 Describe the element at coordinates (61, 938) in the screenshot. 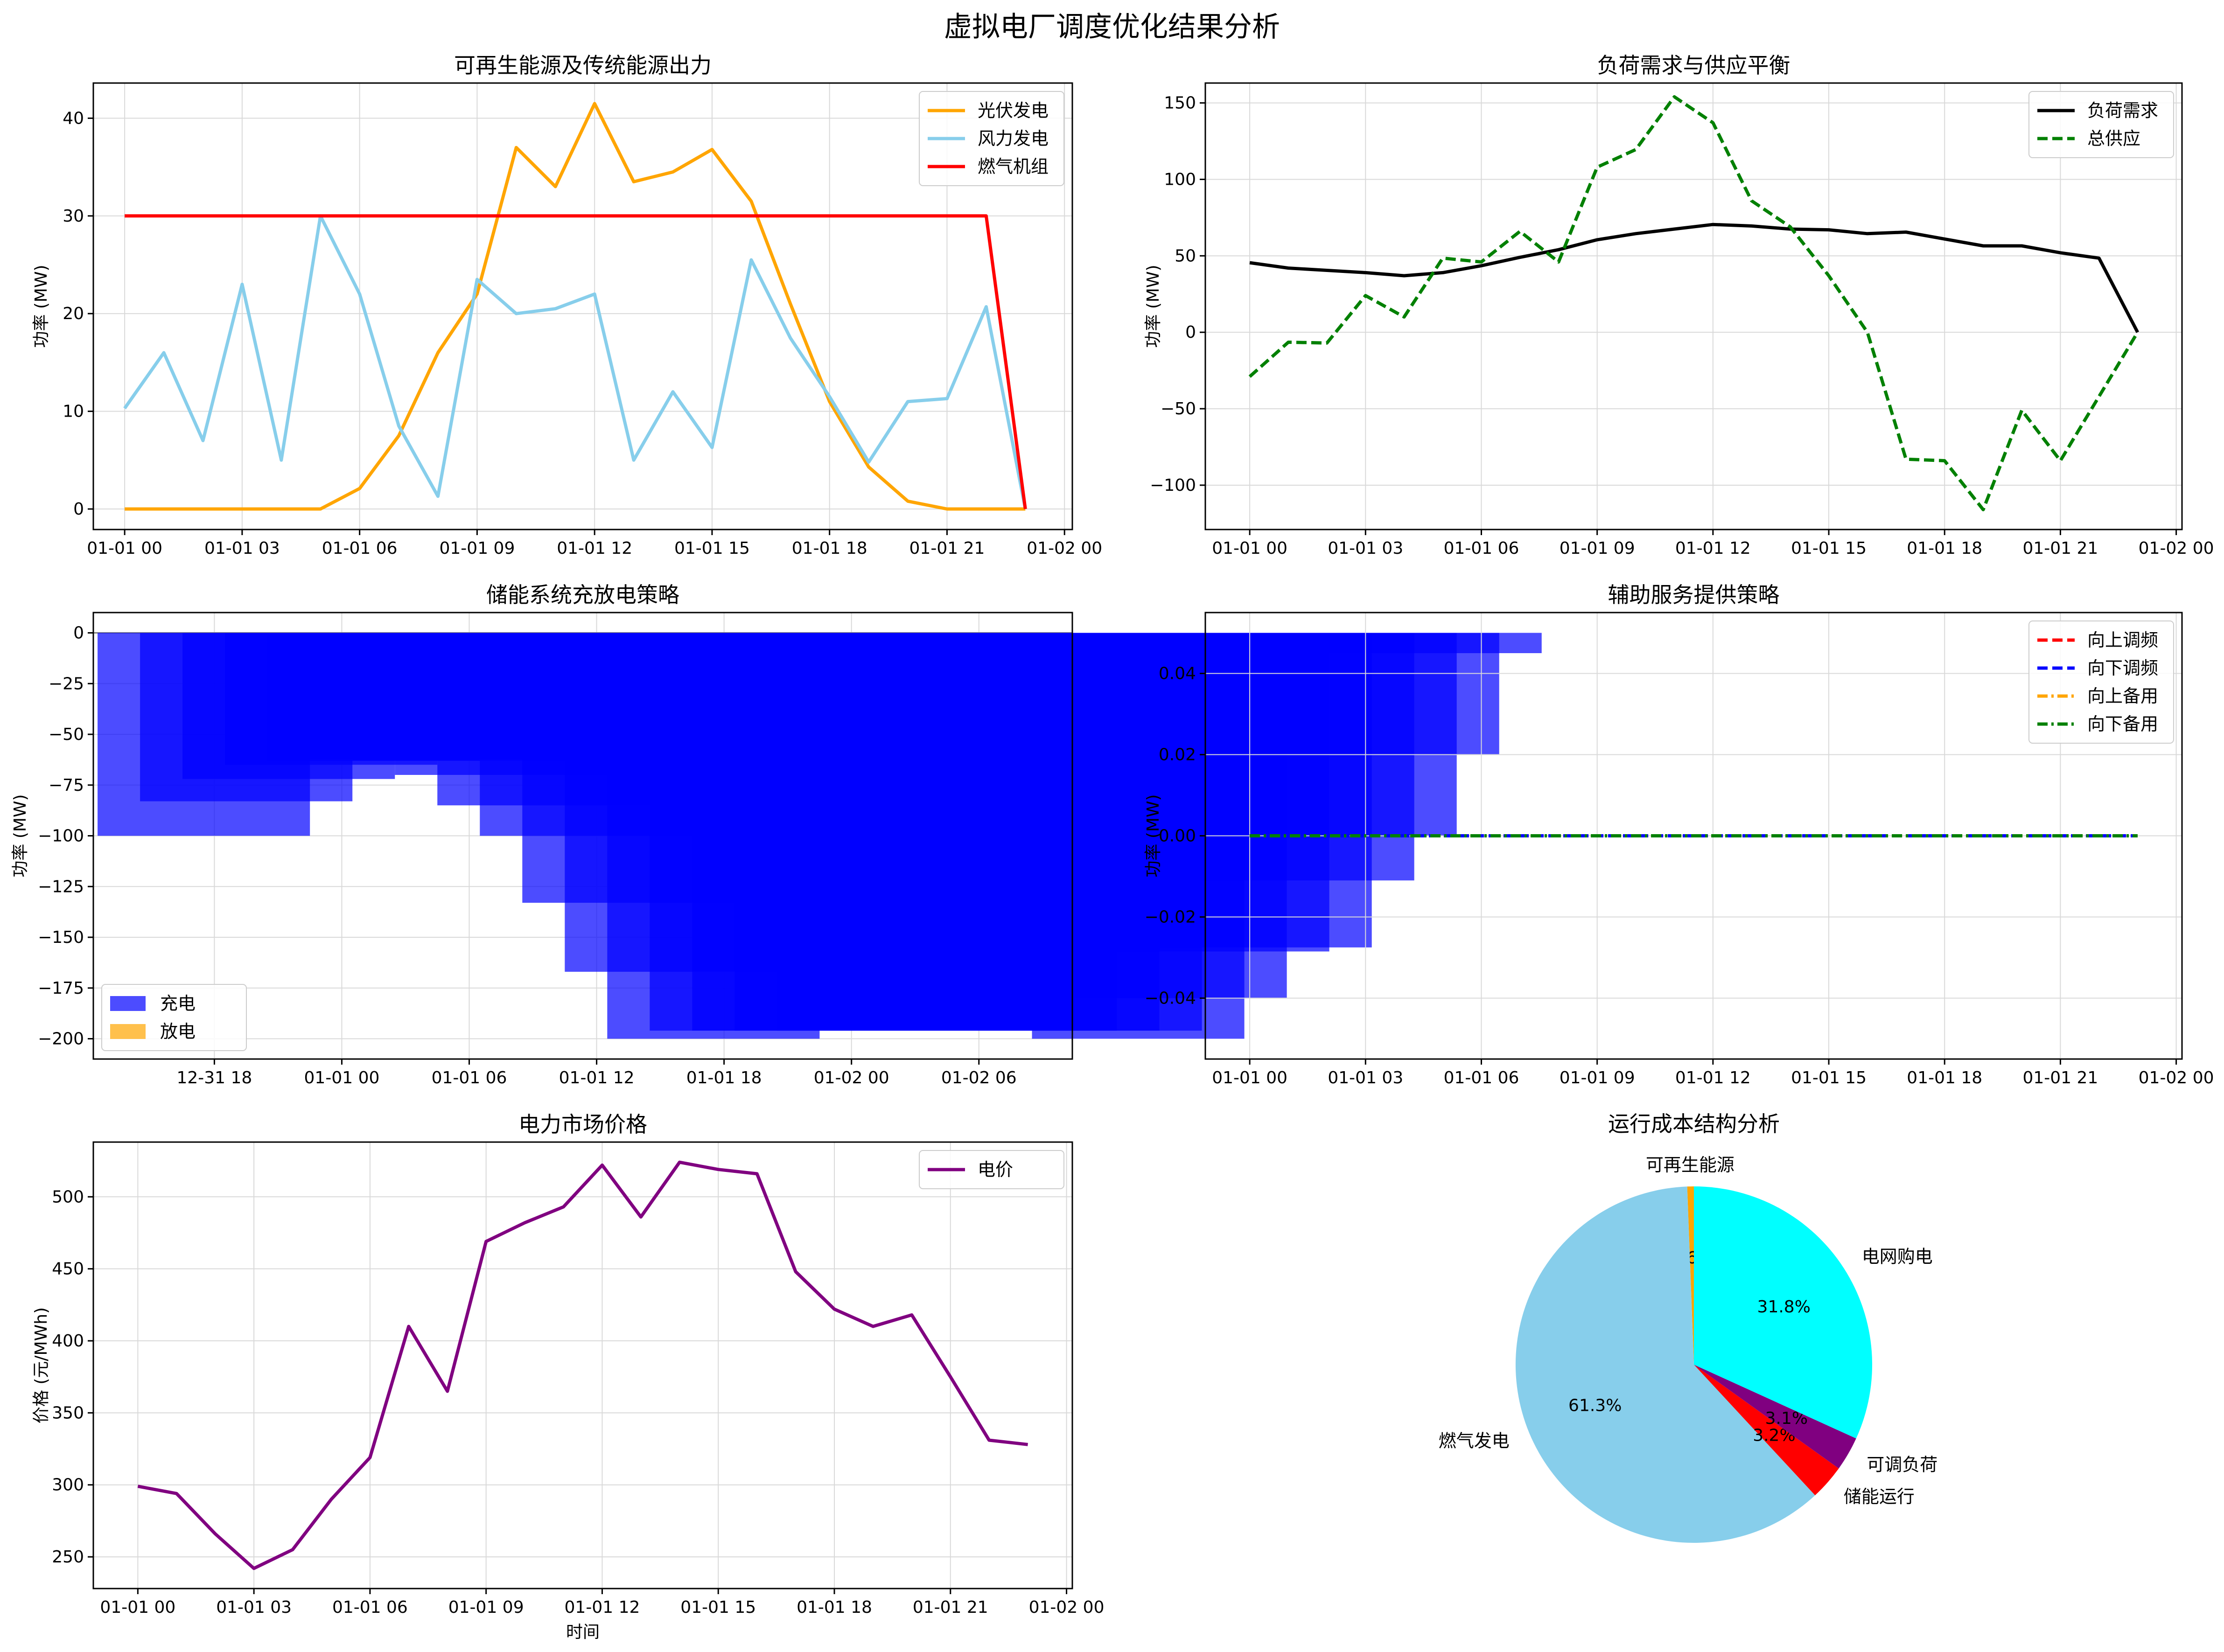

I see `y-tick-label-6: −150` at that location.